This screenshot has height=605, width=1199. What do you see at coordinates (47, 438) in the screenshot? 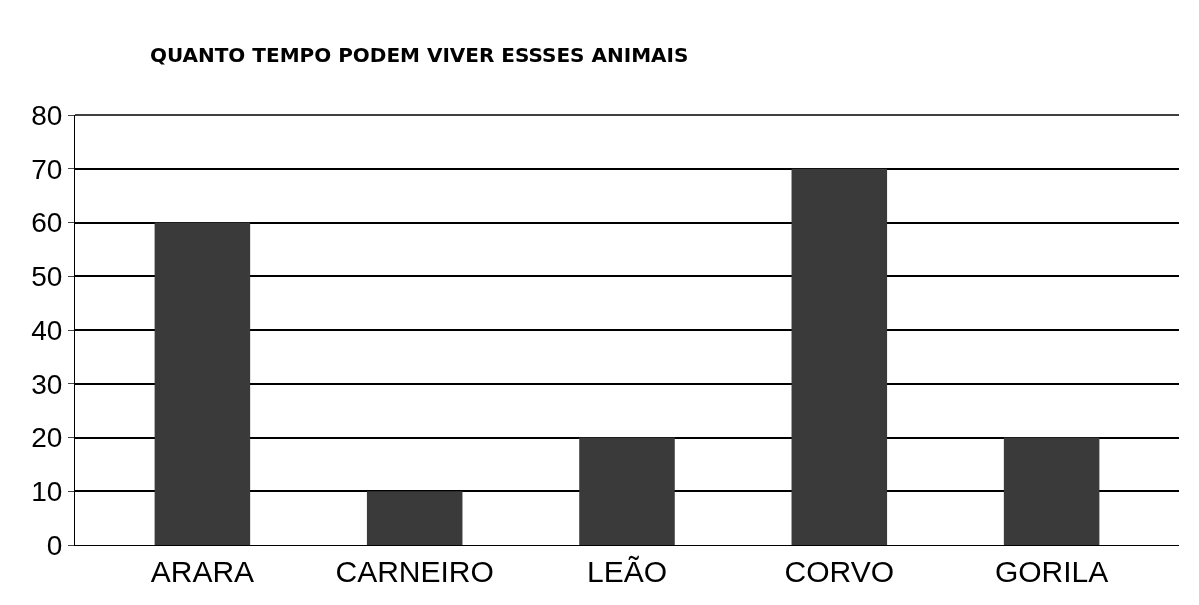
I see `y-tick-label: 20` at bounding box center [47, 438].